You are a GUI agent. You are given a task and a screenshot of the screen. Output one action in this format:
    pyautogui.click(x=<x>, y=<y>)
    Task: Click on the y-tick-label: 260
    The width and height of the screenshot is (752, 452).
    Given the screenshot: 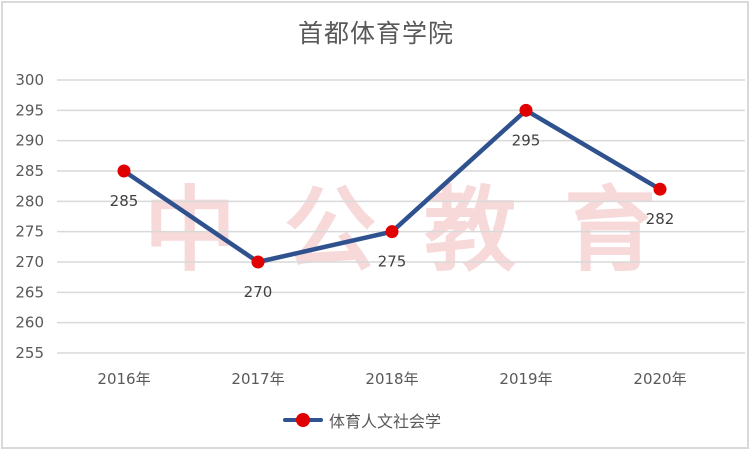 What is the action you would take?
    pyautogui.click(x=29, y=323)
    